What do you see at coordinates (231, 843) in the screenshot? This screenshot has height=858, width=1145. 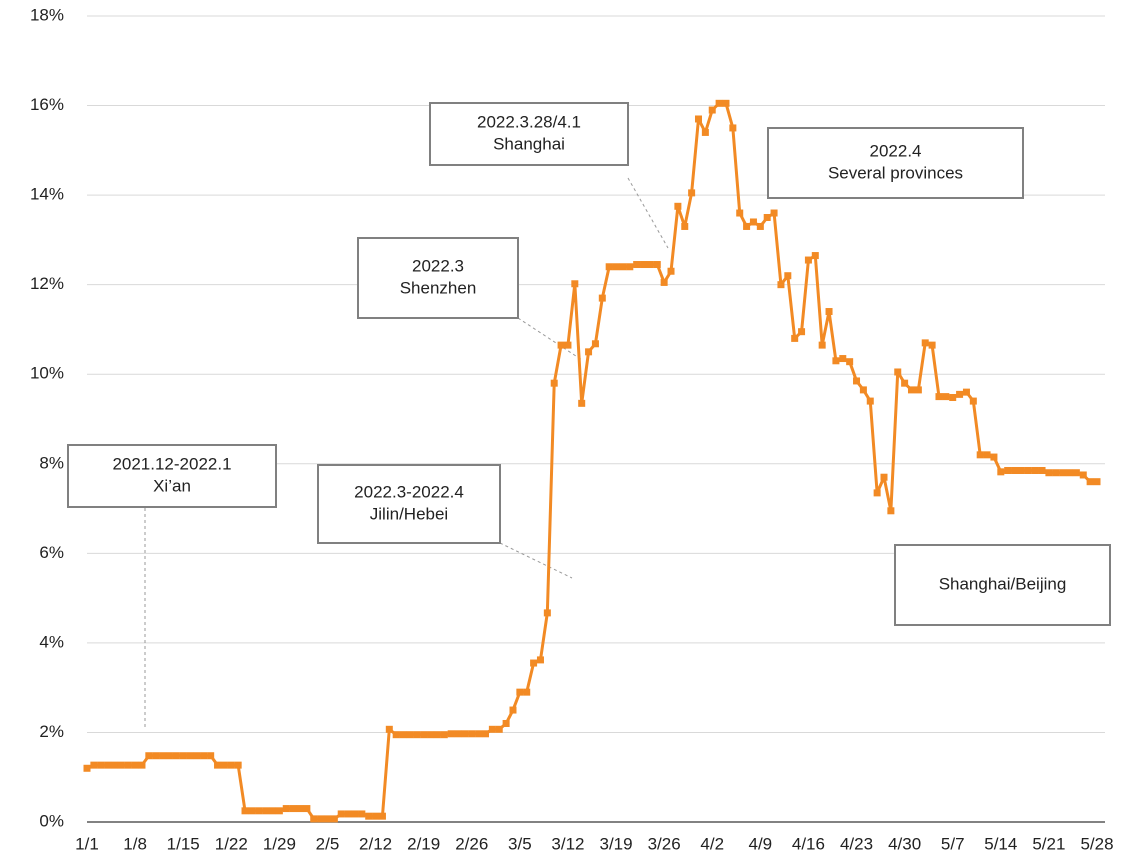 I see `x-tick-label: 1/22` at bounding box center [231, 843].